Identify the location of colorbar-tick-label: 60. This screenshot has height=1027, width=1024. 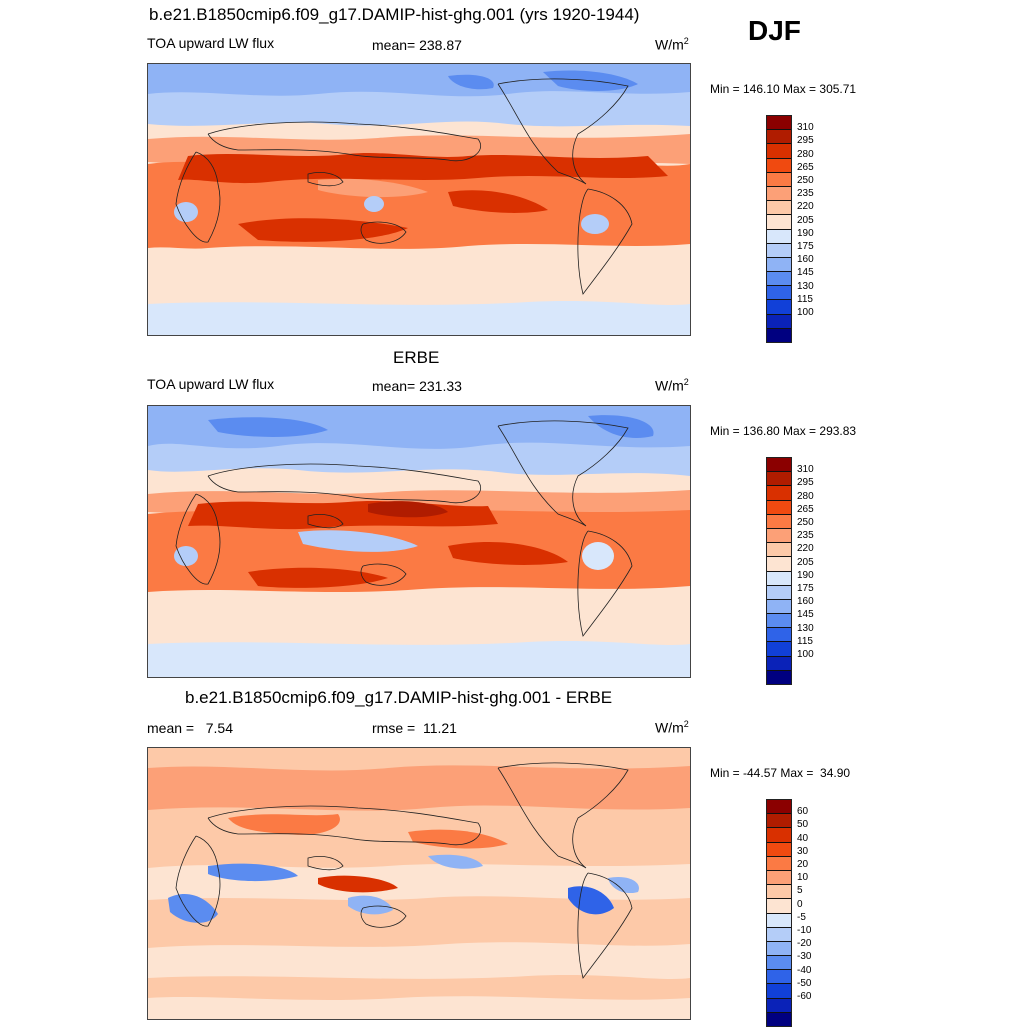
(803, 812).